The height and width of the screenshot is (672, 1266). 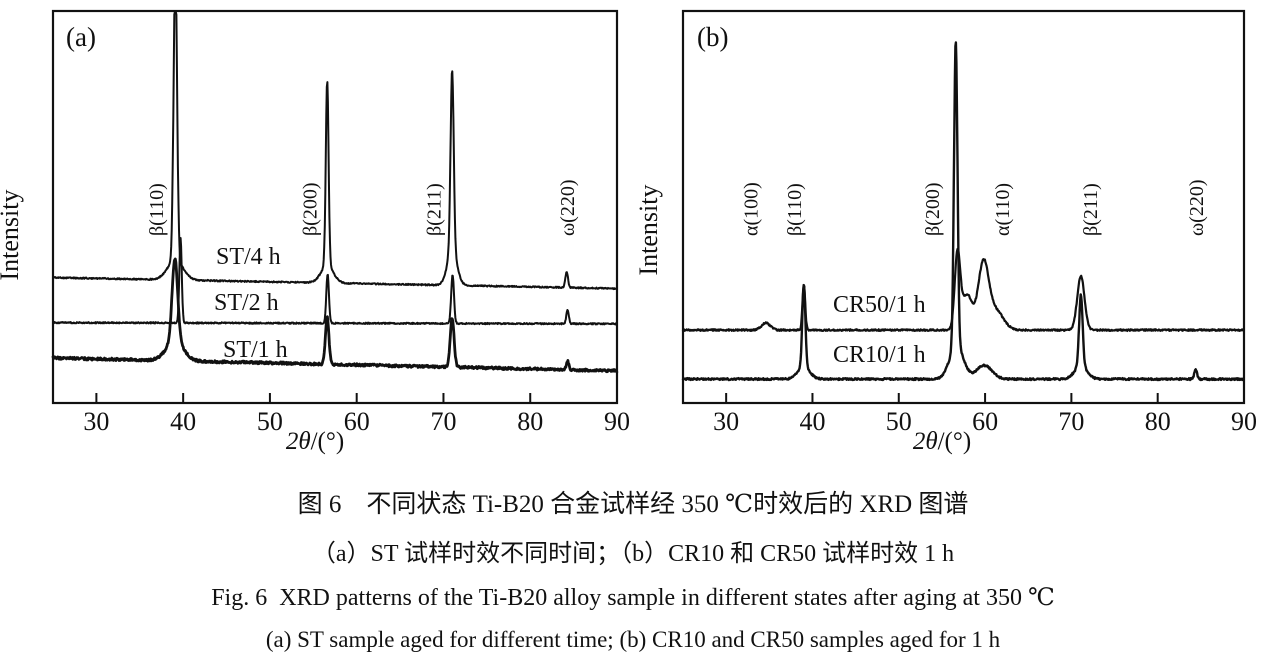 I want to click on trace-label-a-1: ST/4 h, so click(x=248, y=257).